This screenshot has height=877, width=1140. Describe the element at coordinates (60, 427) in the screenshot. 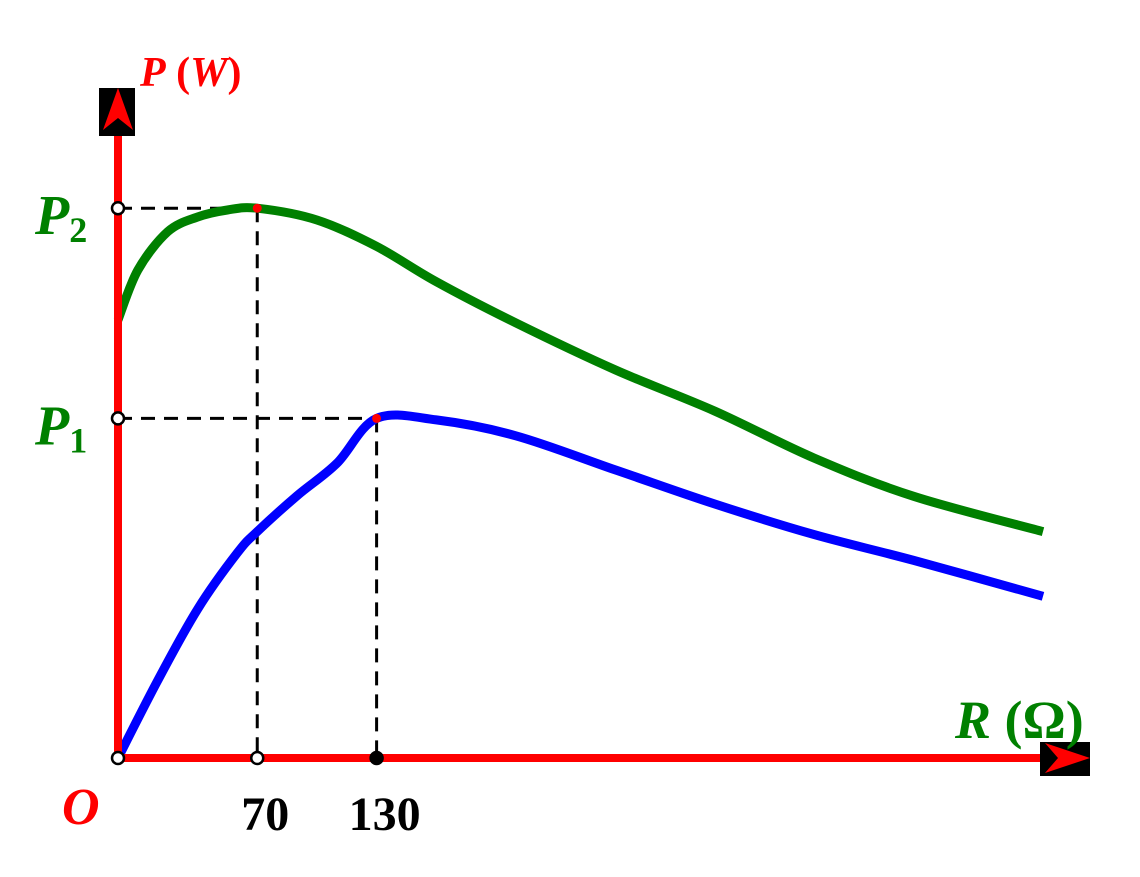

I see `y-tick-label-1: P1` at that location.